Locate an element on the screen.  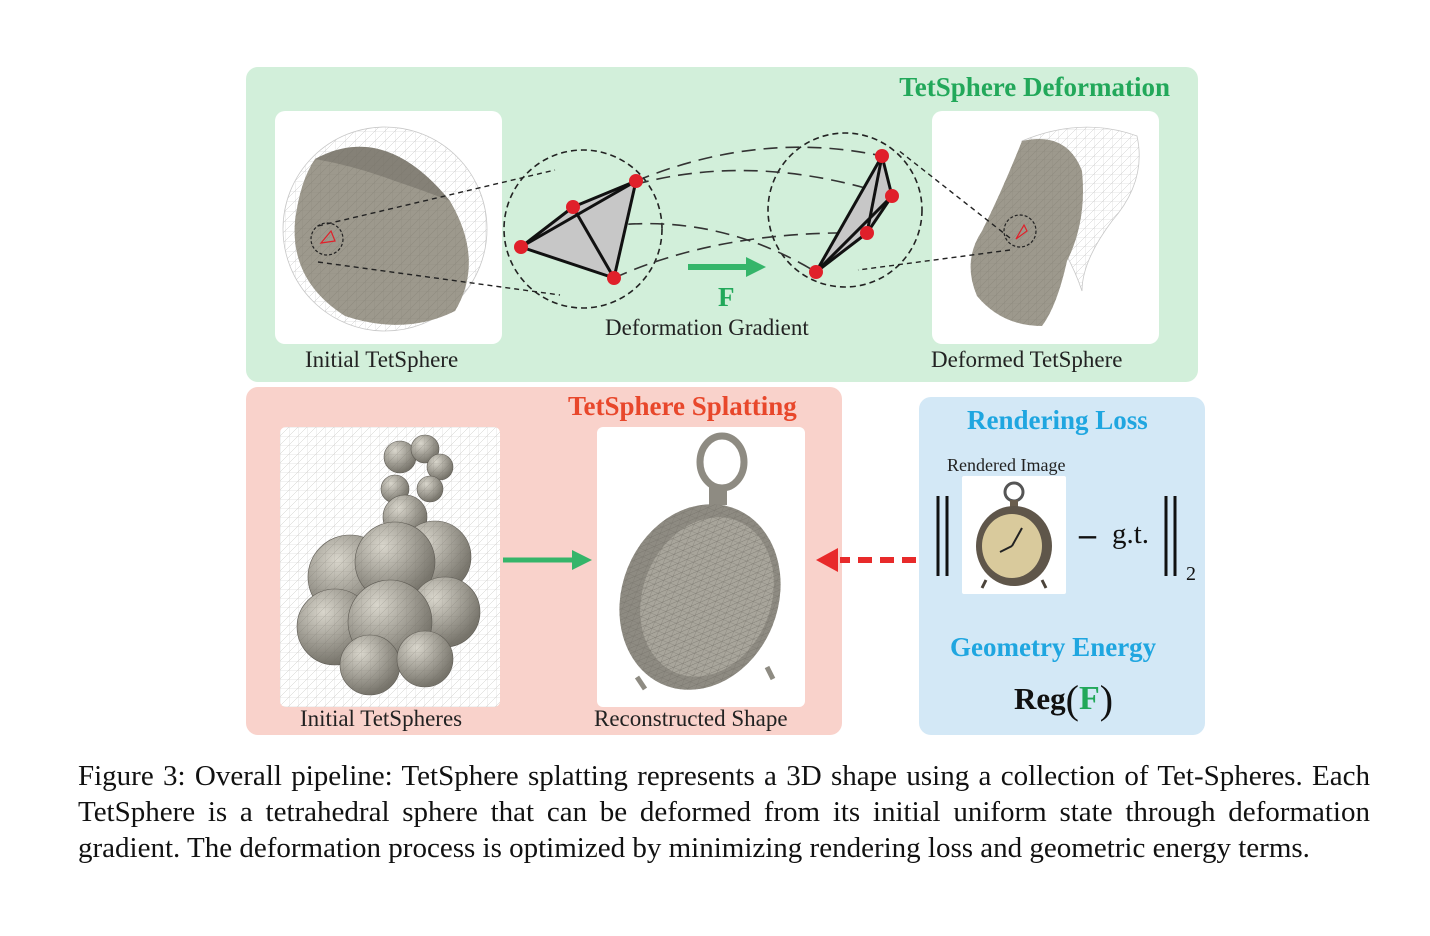
reg-close-paren: ) is located at coordinates (1106, 699).